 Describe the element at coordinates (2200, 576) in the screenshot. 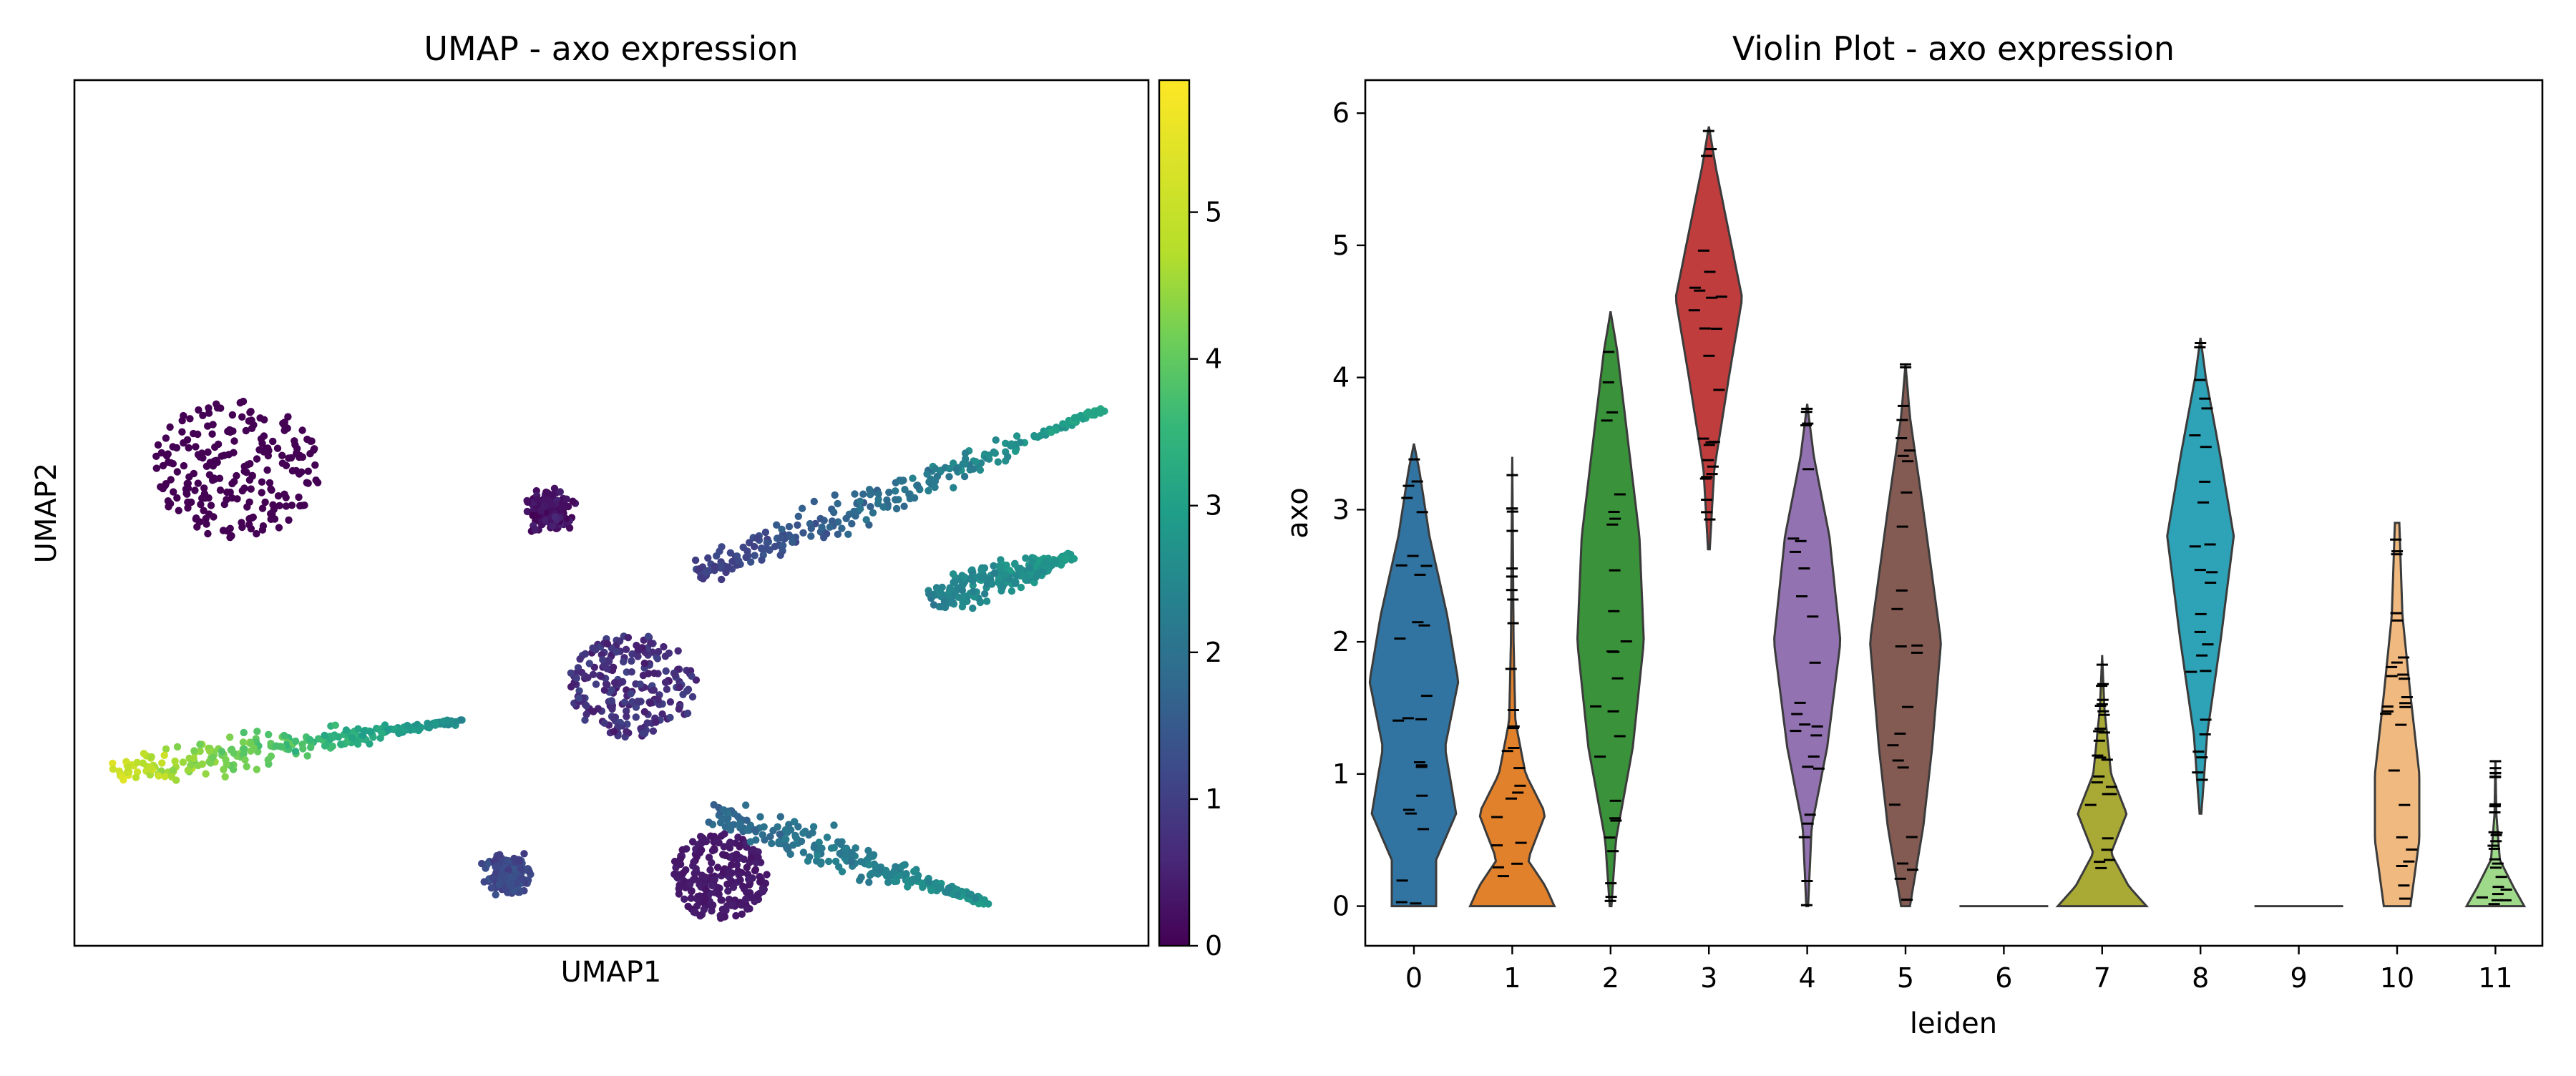

I see `violin-body` at that location.